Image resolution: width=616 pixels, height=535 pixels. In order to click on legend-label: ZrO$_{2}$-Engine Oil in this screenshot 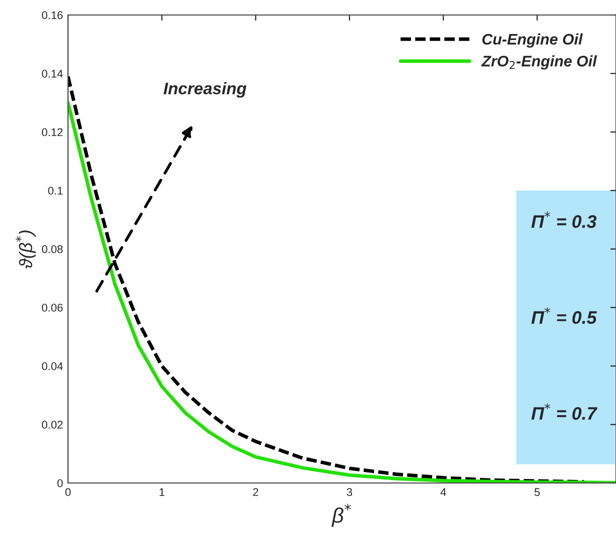, I will do `click(539, 62)`.